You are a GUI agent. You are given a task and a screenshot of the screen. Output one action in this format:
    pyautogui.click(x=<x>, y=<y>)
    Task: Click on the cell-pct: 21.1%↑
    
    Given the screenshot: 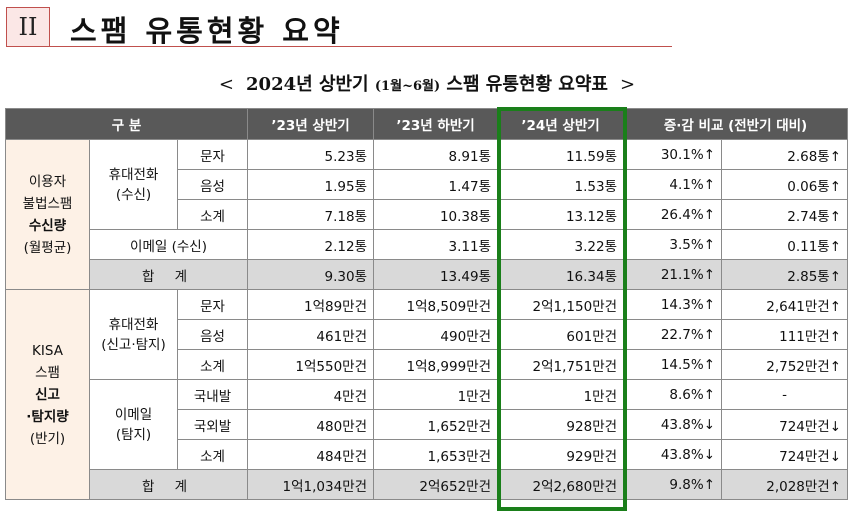 What is the action you would take?
    pyautogui.click(x=673, y=274)
    